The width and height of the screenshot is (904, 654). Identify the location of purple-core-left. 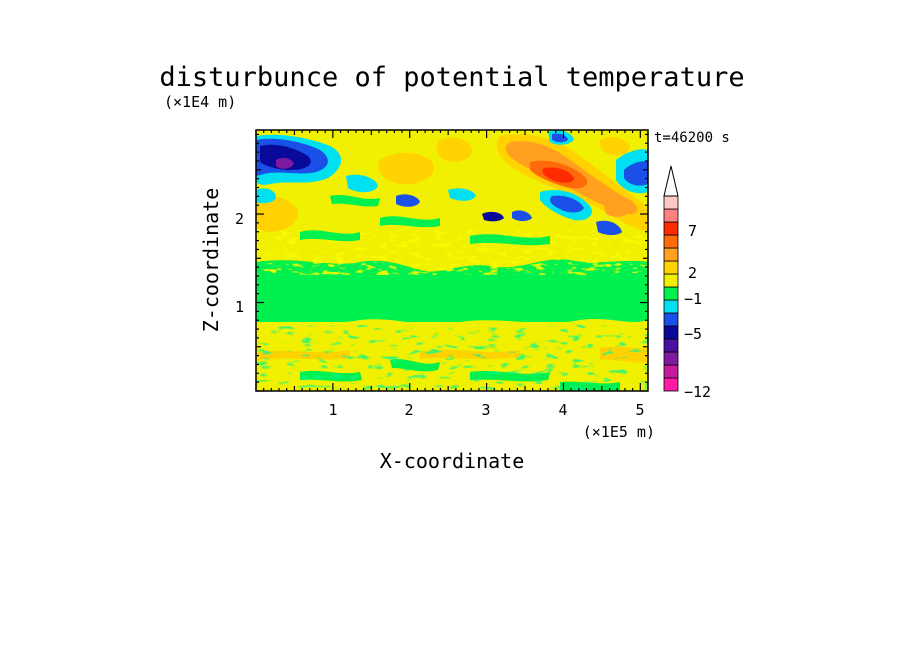
(285, 163).